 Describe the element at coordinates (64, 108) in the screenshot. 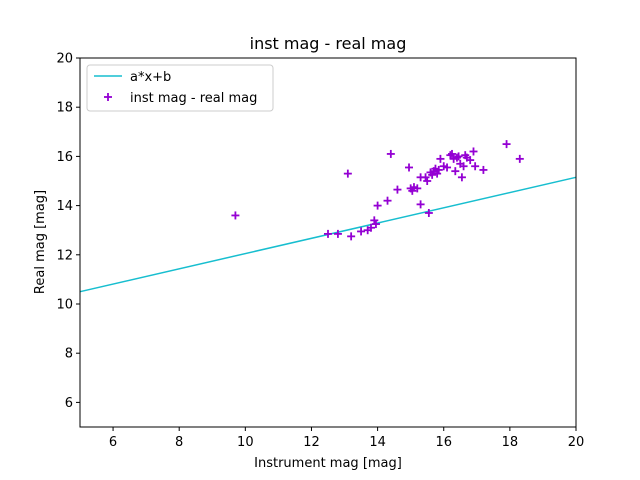

I see `y-tick-label: 18` at that location.